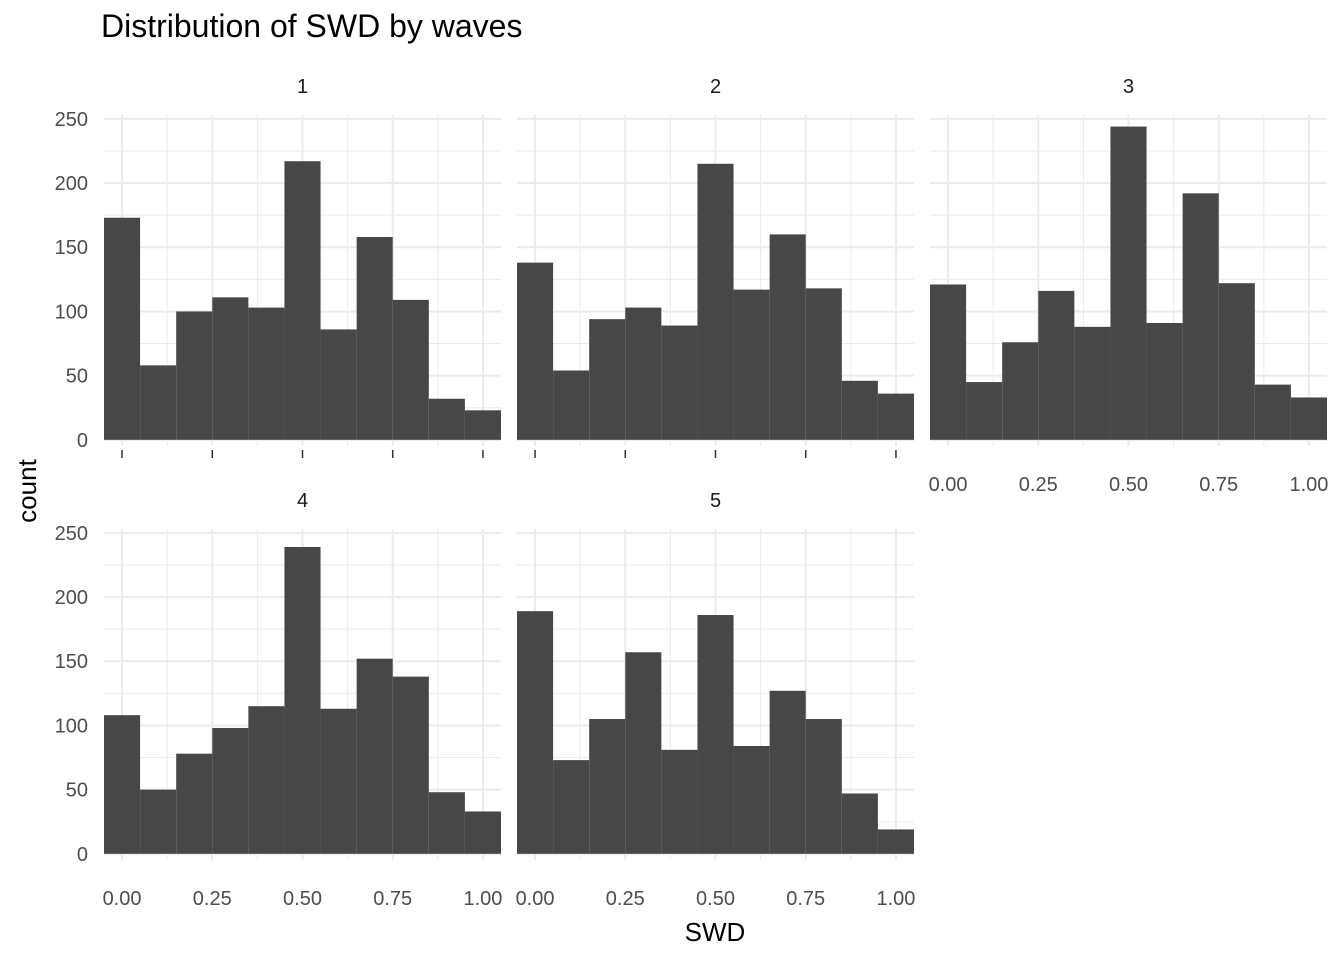  I want to click on facet-strip-label: 5, so click(715, 501).